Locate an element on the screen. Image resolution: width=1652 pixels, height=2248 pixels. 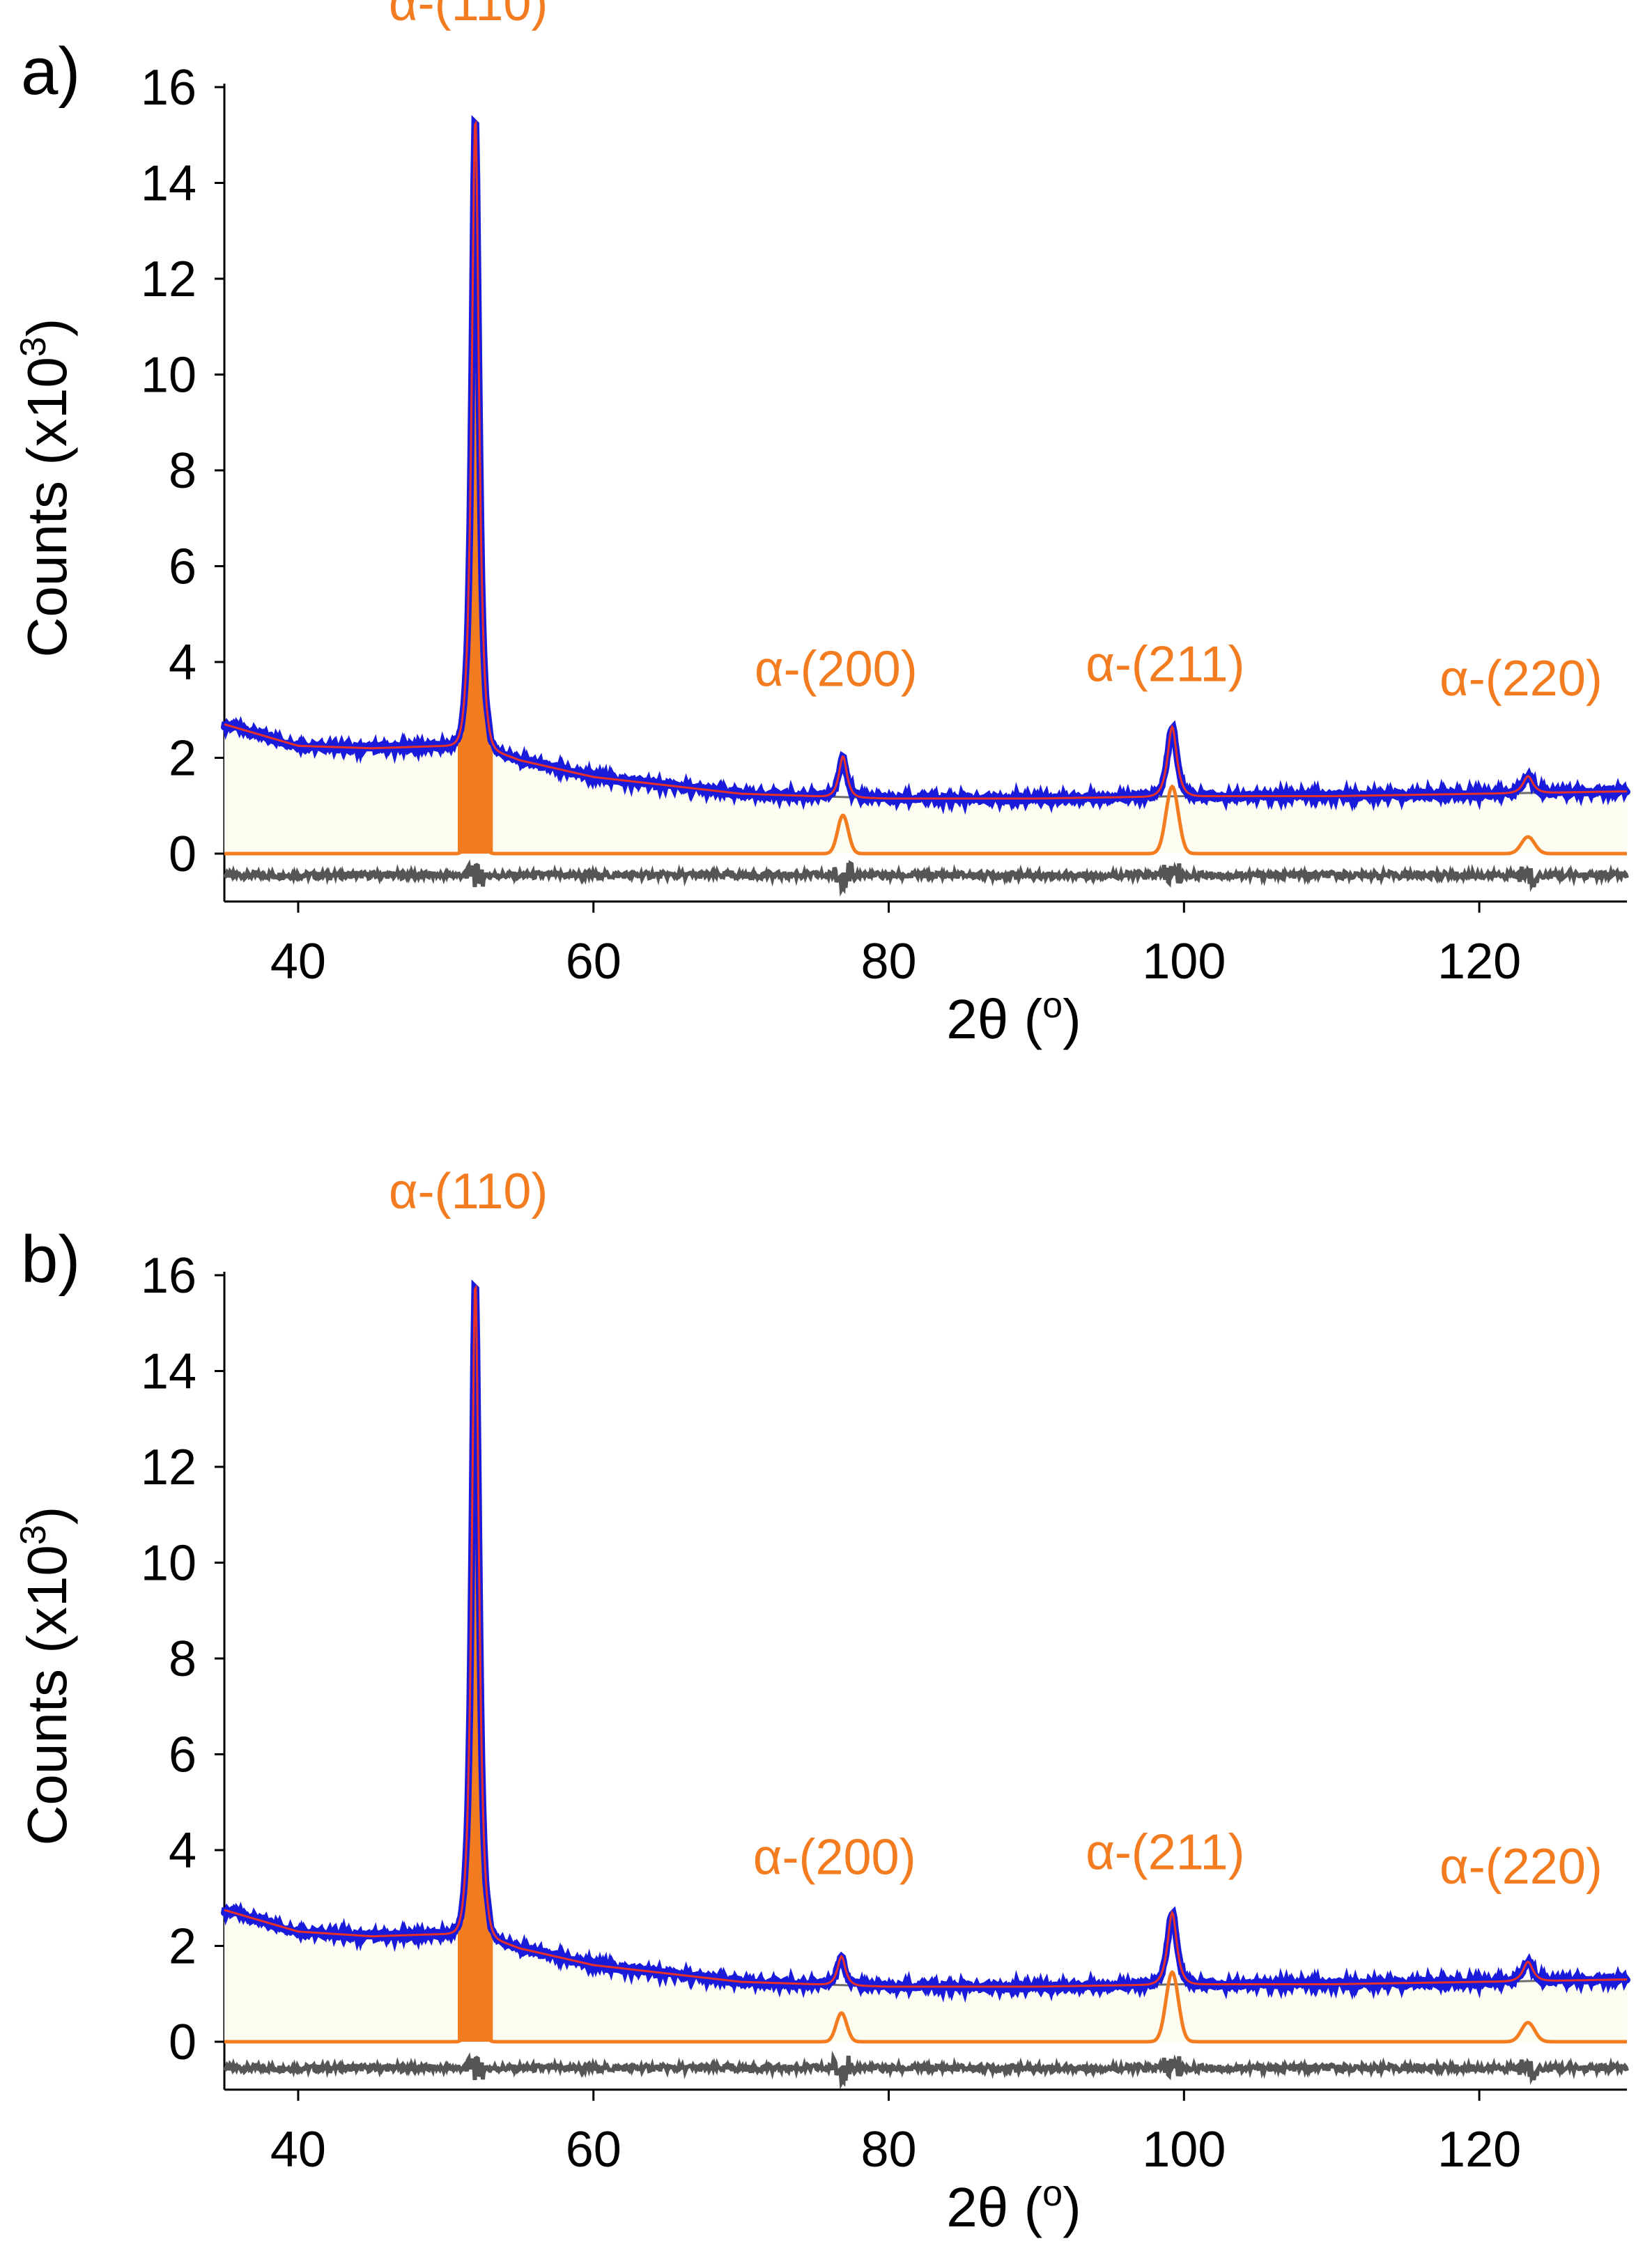
background-fill-b is located at coordinates (925, 1975).